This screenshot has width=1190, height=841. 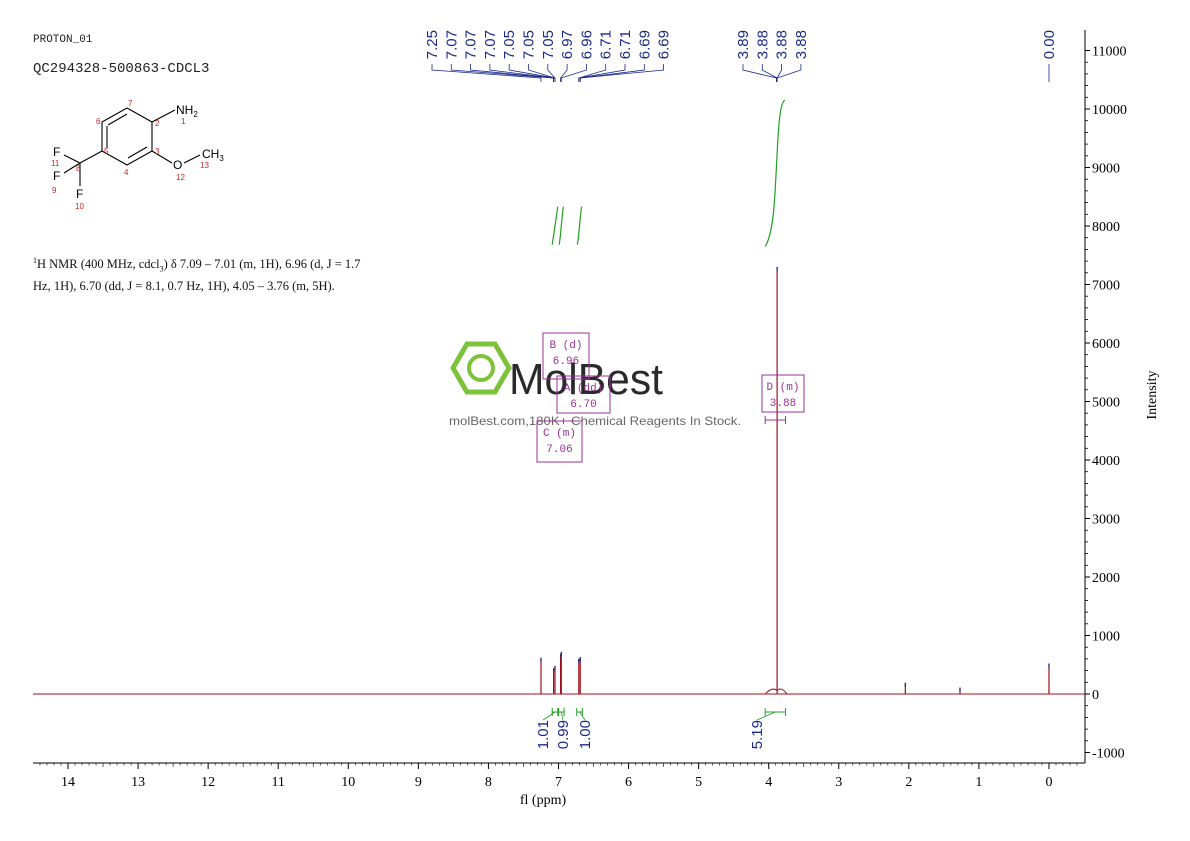 I want to click on peak-label: 3.89, so click(x=743, y=44).